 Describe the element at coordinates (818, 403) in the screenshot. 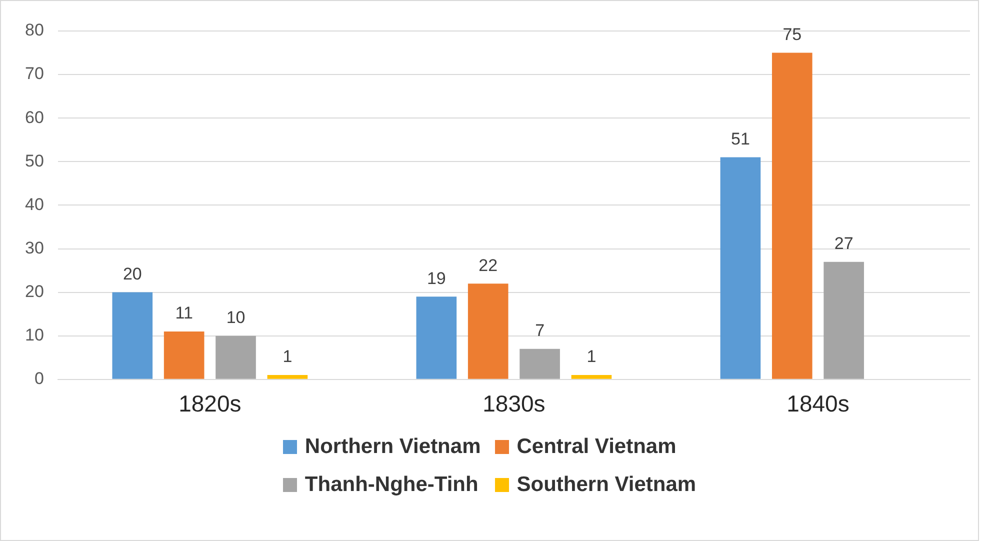

I see `x-tick-label: 1840s` at that location.